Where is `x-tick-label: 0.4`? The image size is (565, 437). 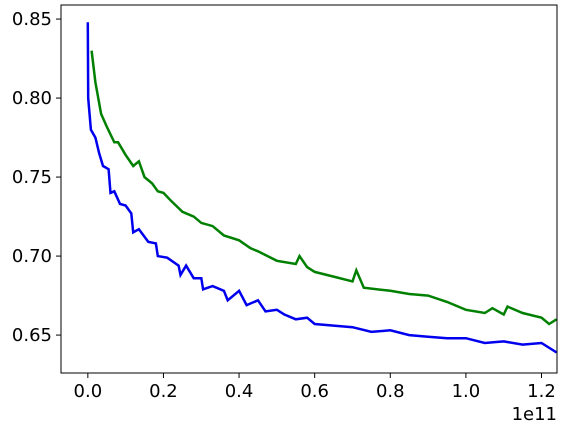
x-tick-label: 0.4 is located at coordinates (239, 391).